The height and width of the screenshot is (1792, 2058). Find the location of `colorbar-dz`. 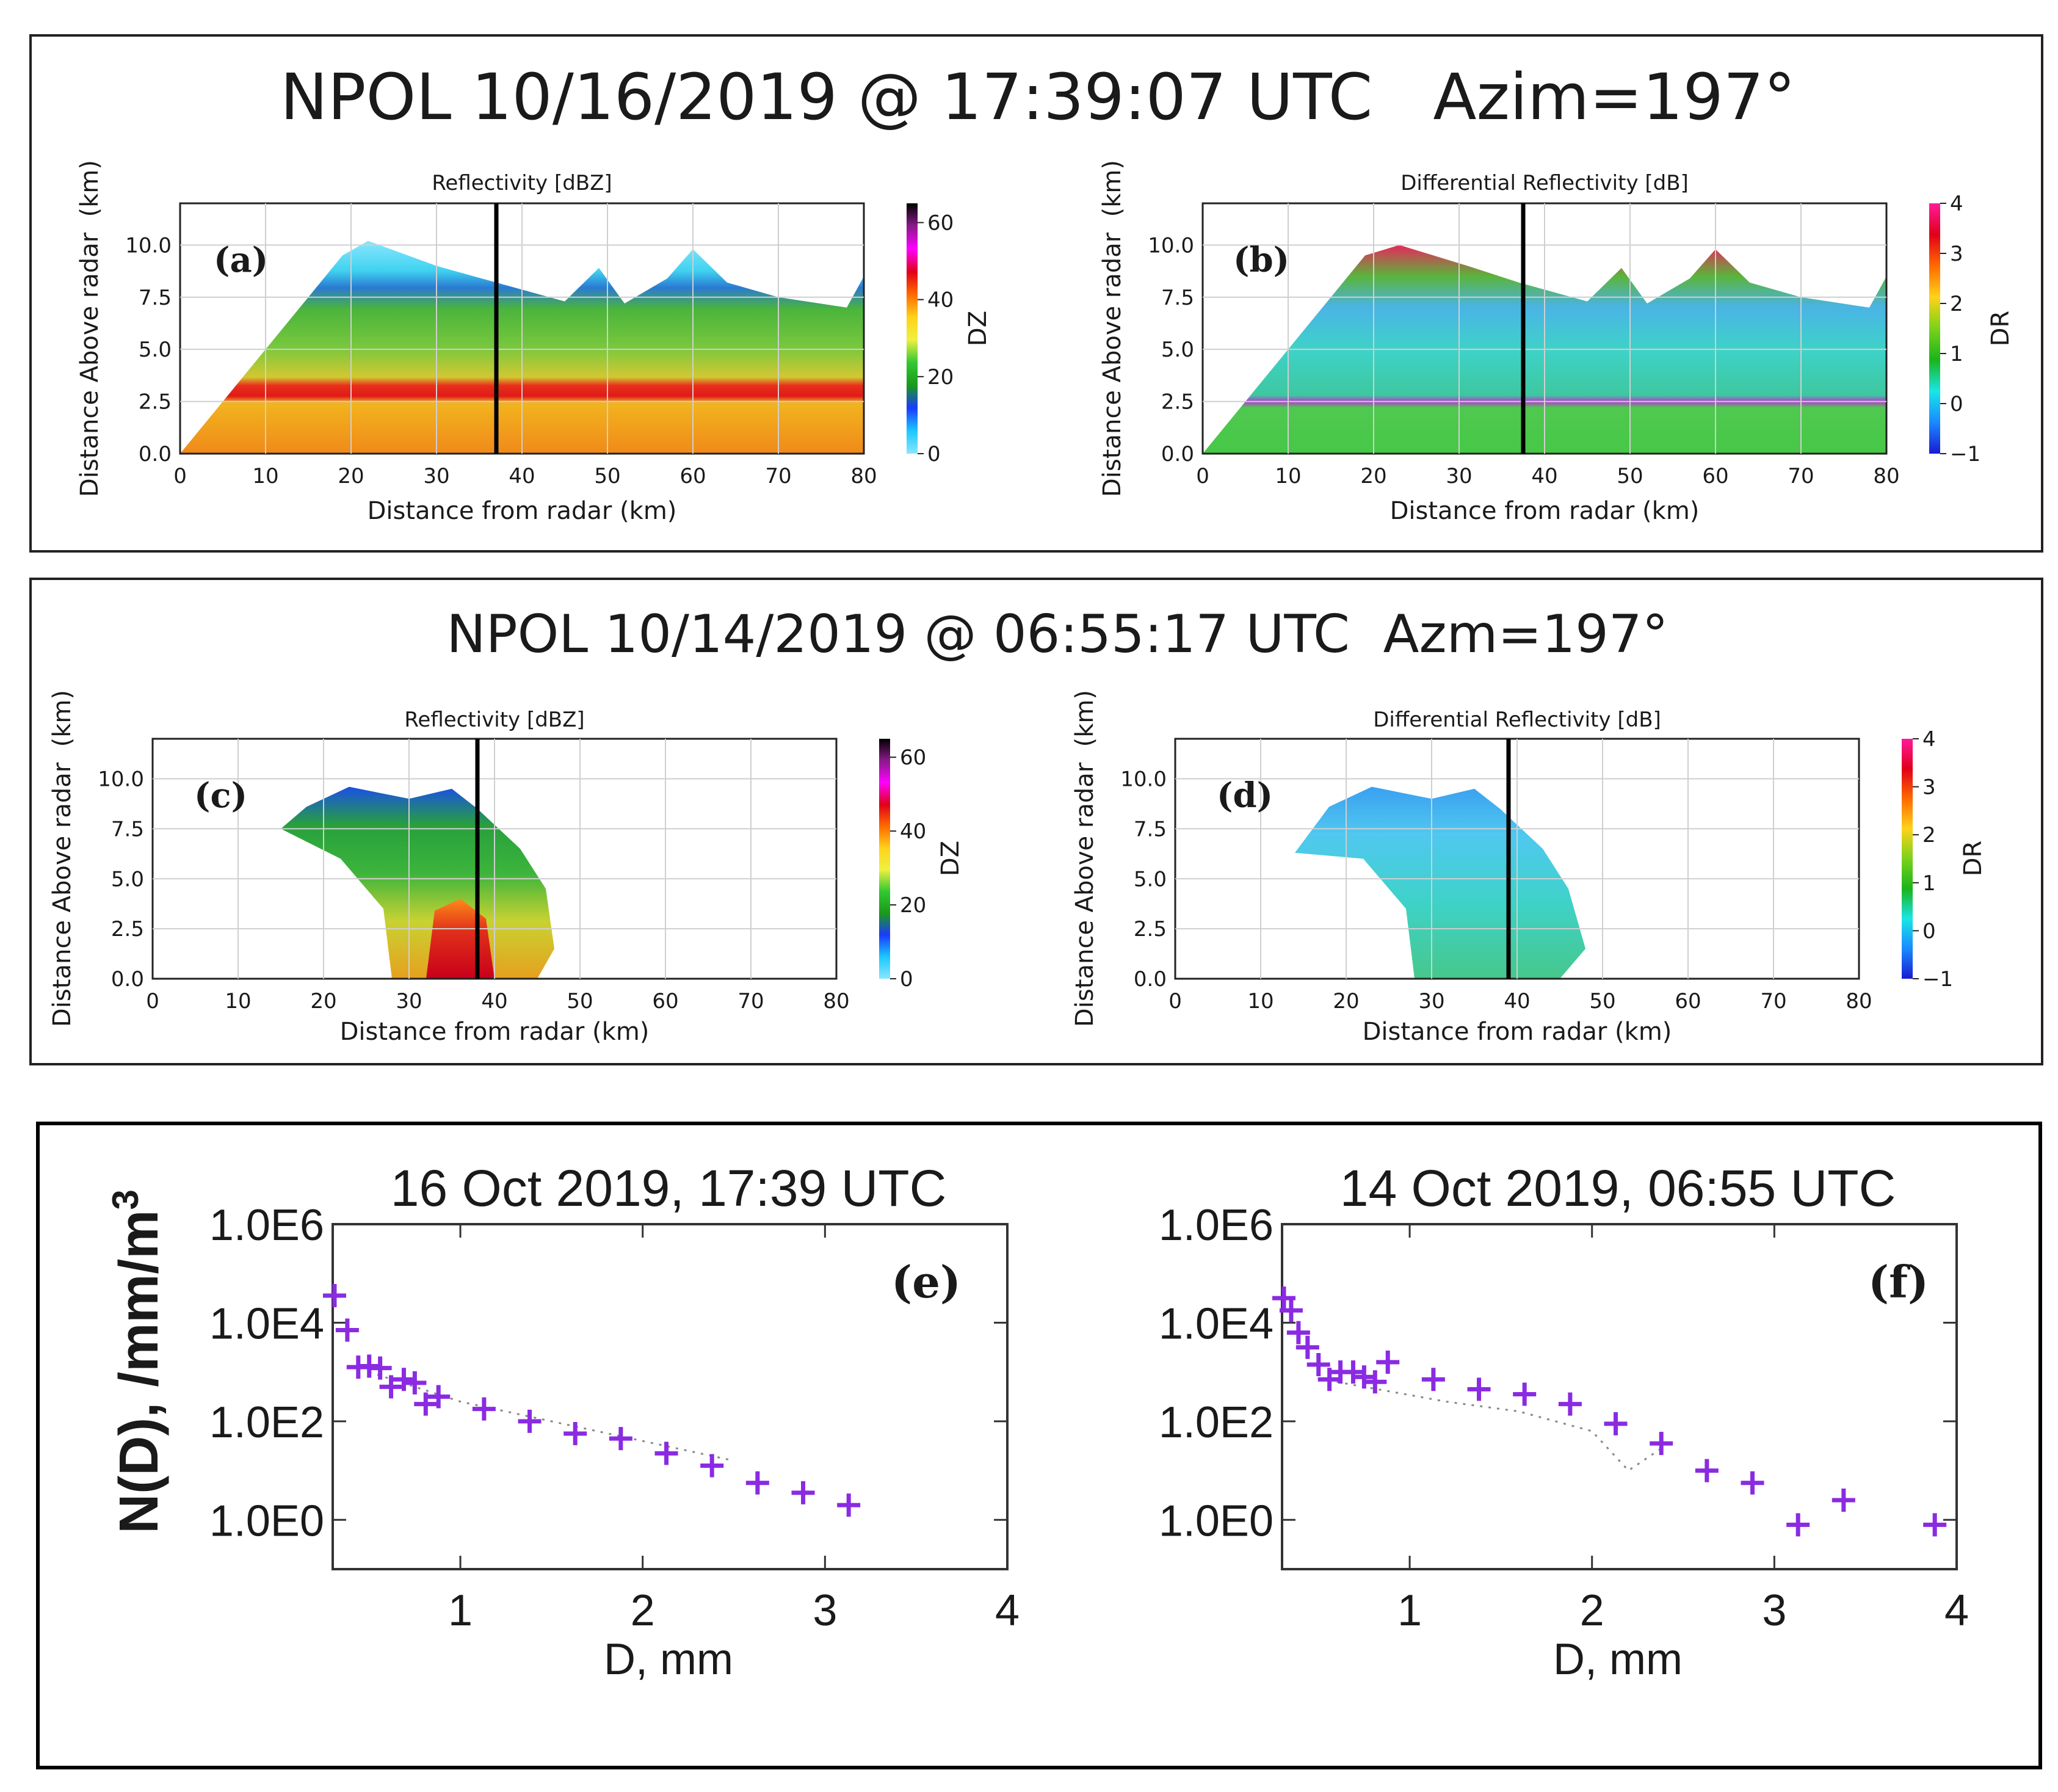

colorbar-dz is located at coordinates (912, 328).